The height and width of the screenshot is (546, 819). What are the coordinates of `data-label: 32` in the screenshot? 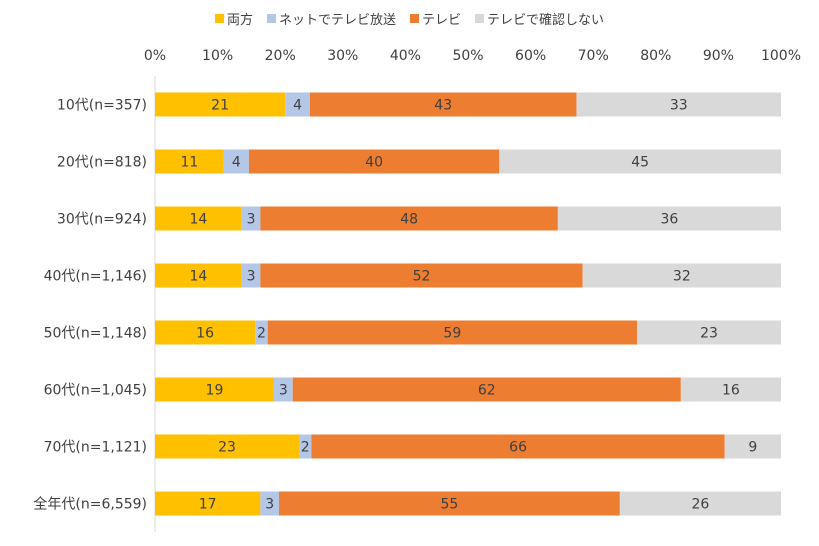 It's located at (682, 277).